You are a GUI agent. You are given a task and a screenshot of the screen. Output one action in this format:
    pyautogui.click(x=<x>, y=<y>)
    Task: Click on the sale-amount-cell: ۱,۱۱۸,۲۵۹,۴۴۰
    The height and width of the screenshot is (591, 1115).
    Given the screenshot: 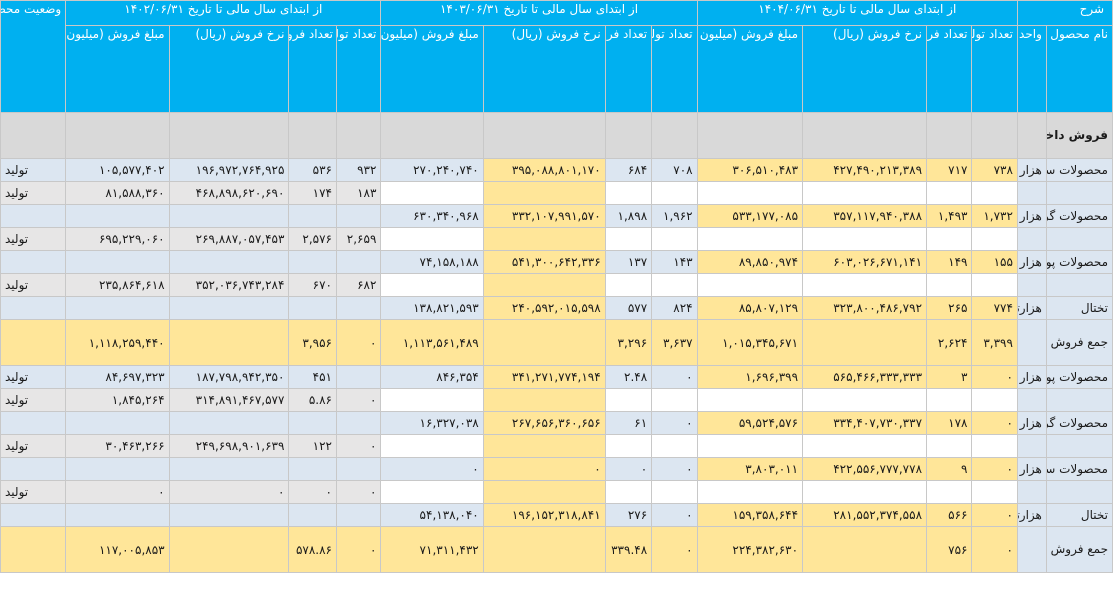 What is the action you would take?
    pyautogui.click(x=117, y=342)
    